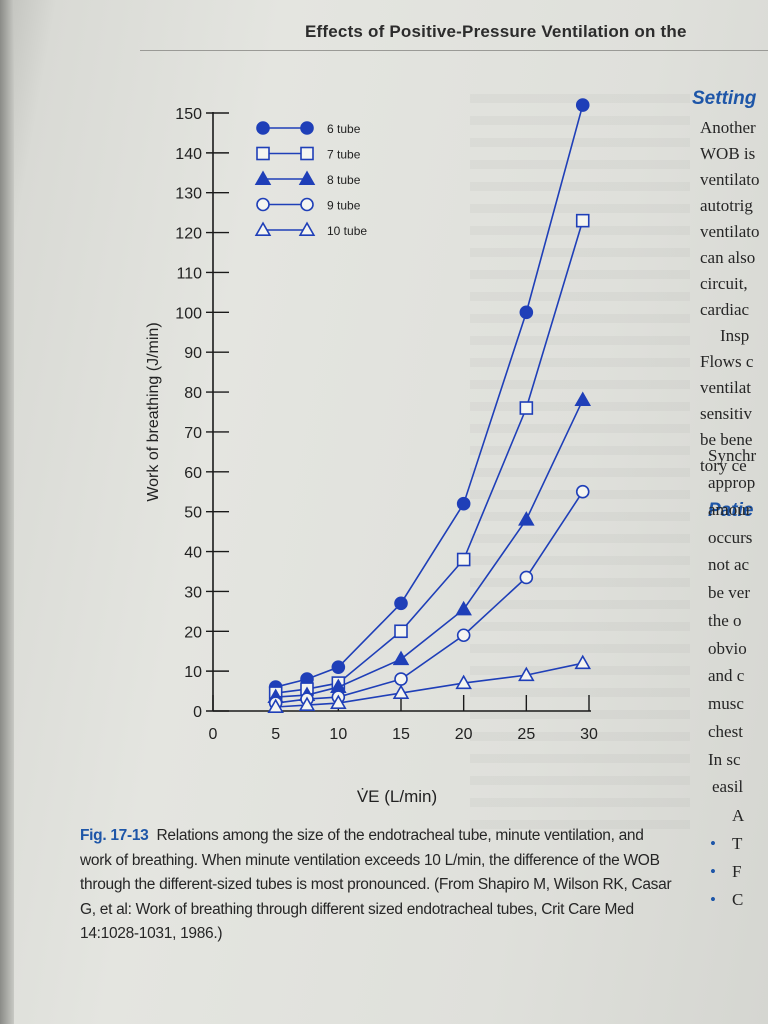  Describe the element at coordinates (738, 815) in the screenshot. I see `body-text-line: A` at that location.